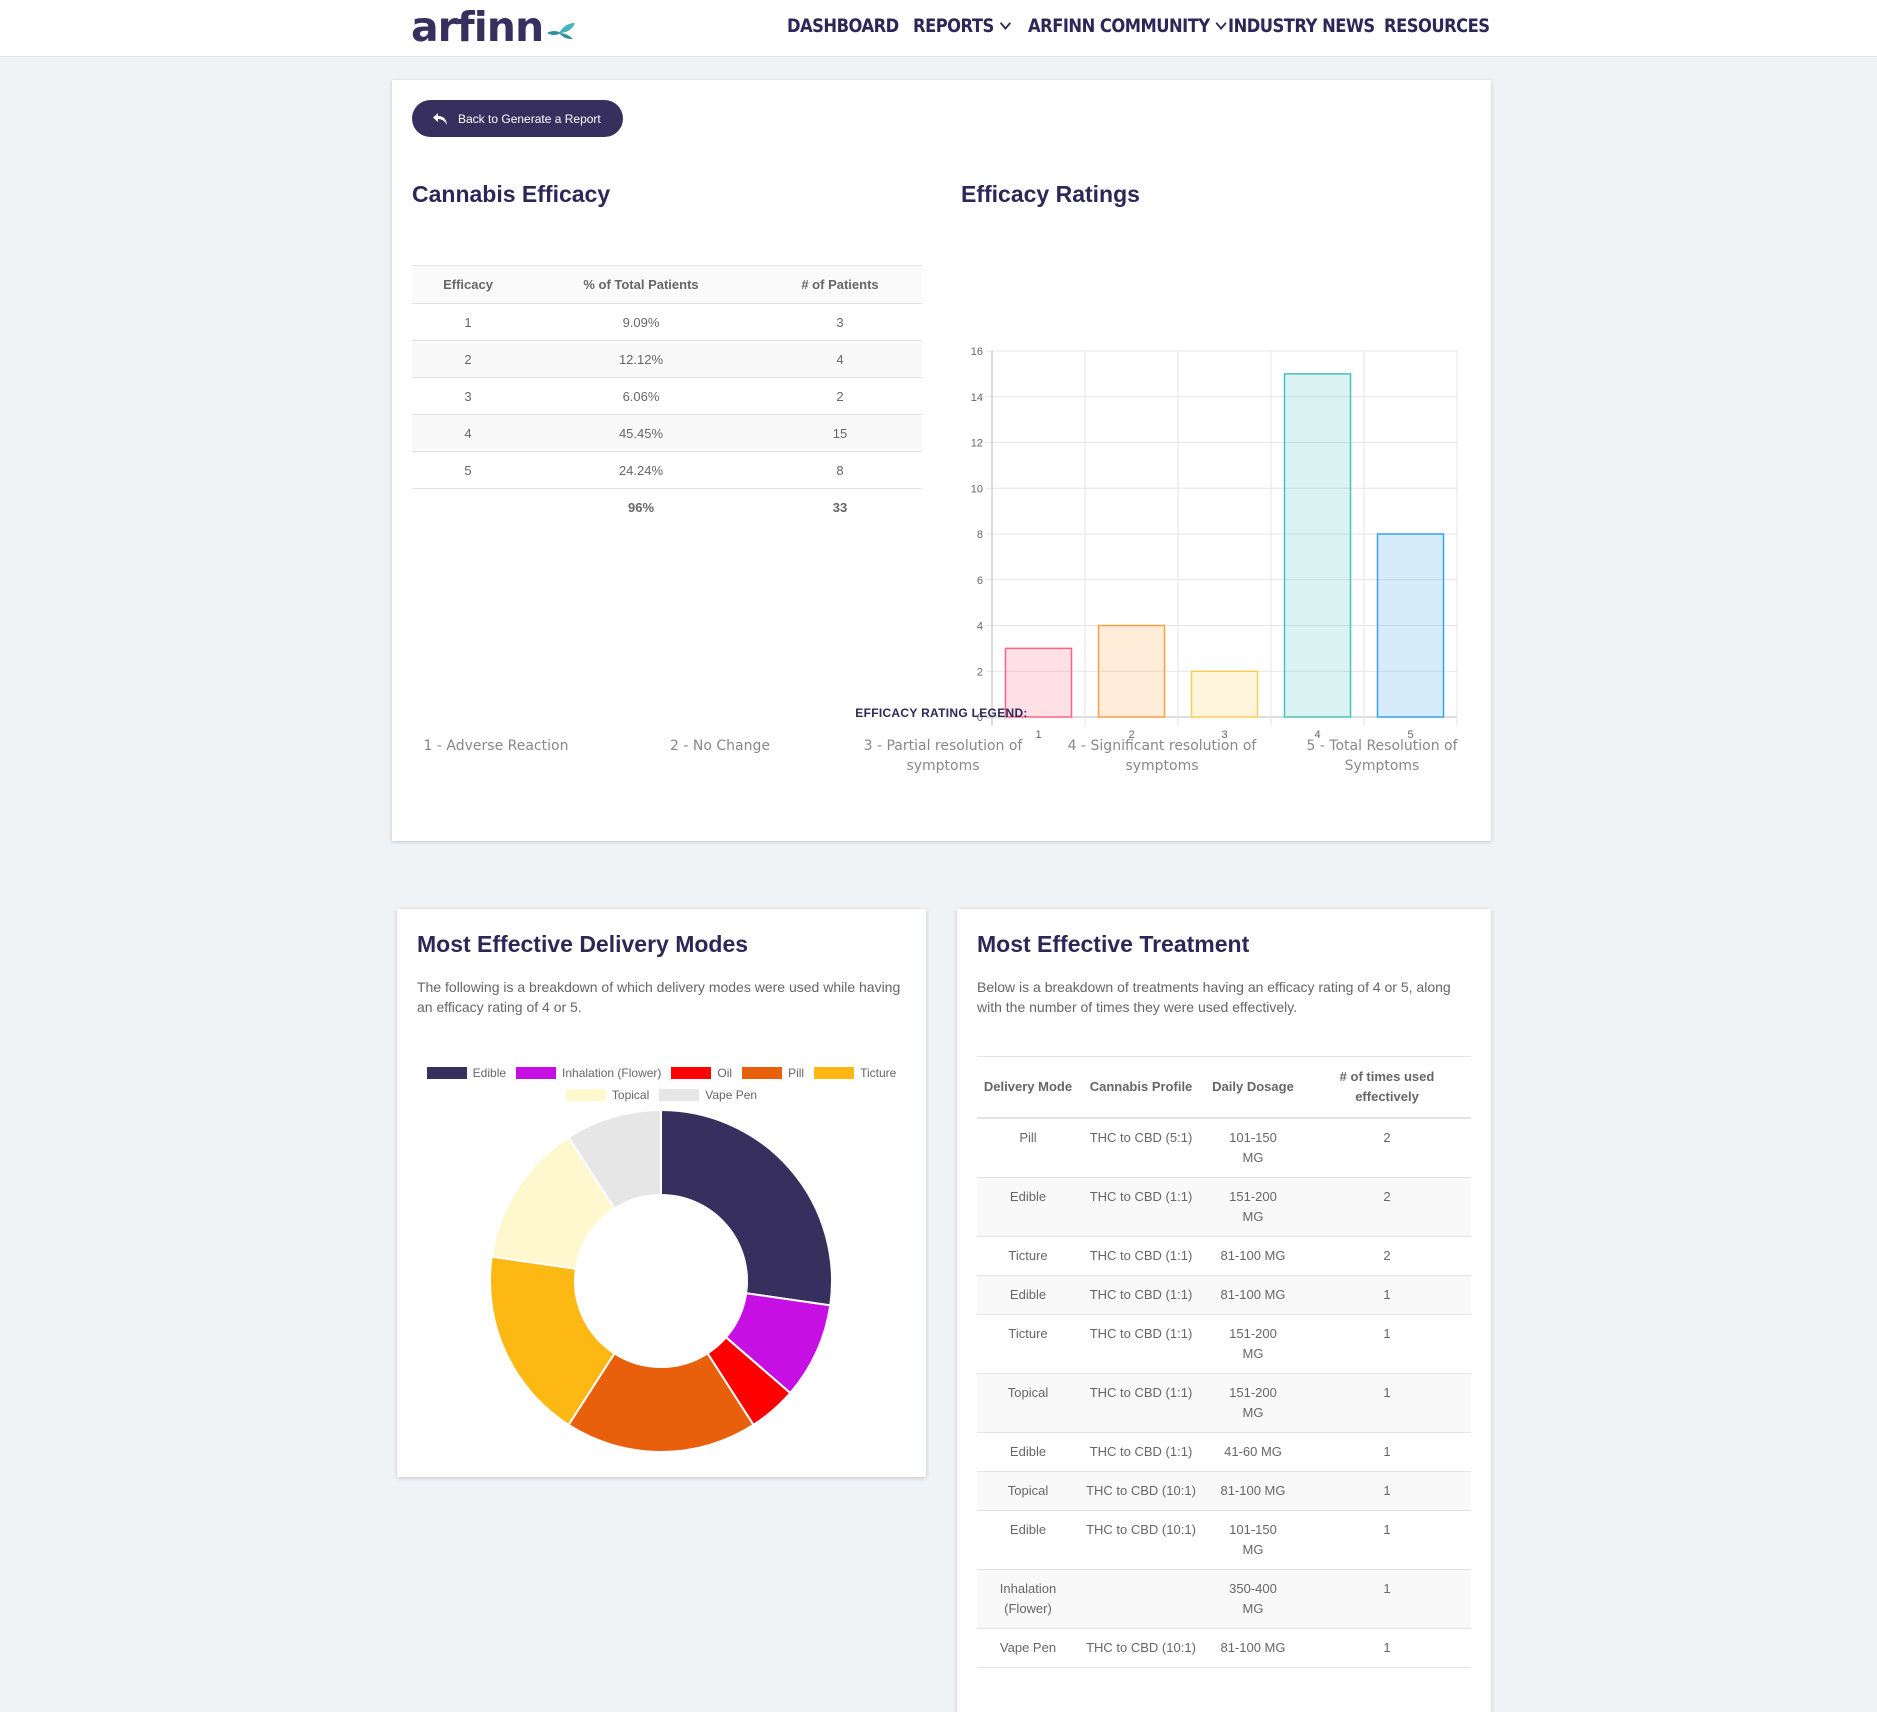  Describe the element at coordinates (496, 746) in the screenshot. I see `legend-item-1: 1 - Adverse Reaction` at that location.